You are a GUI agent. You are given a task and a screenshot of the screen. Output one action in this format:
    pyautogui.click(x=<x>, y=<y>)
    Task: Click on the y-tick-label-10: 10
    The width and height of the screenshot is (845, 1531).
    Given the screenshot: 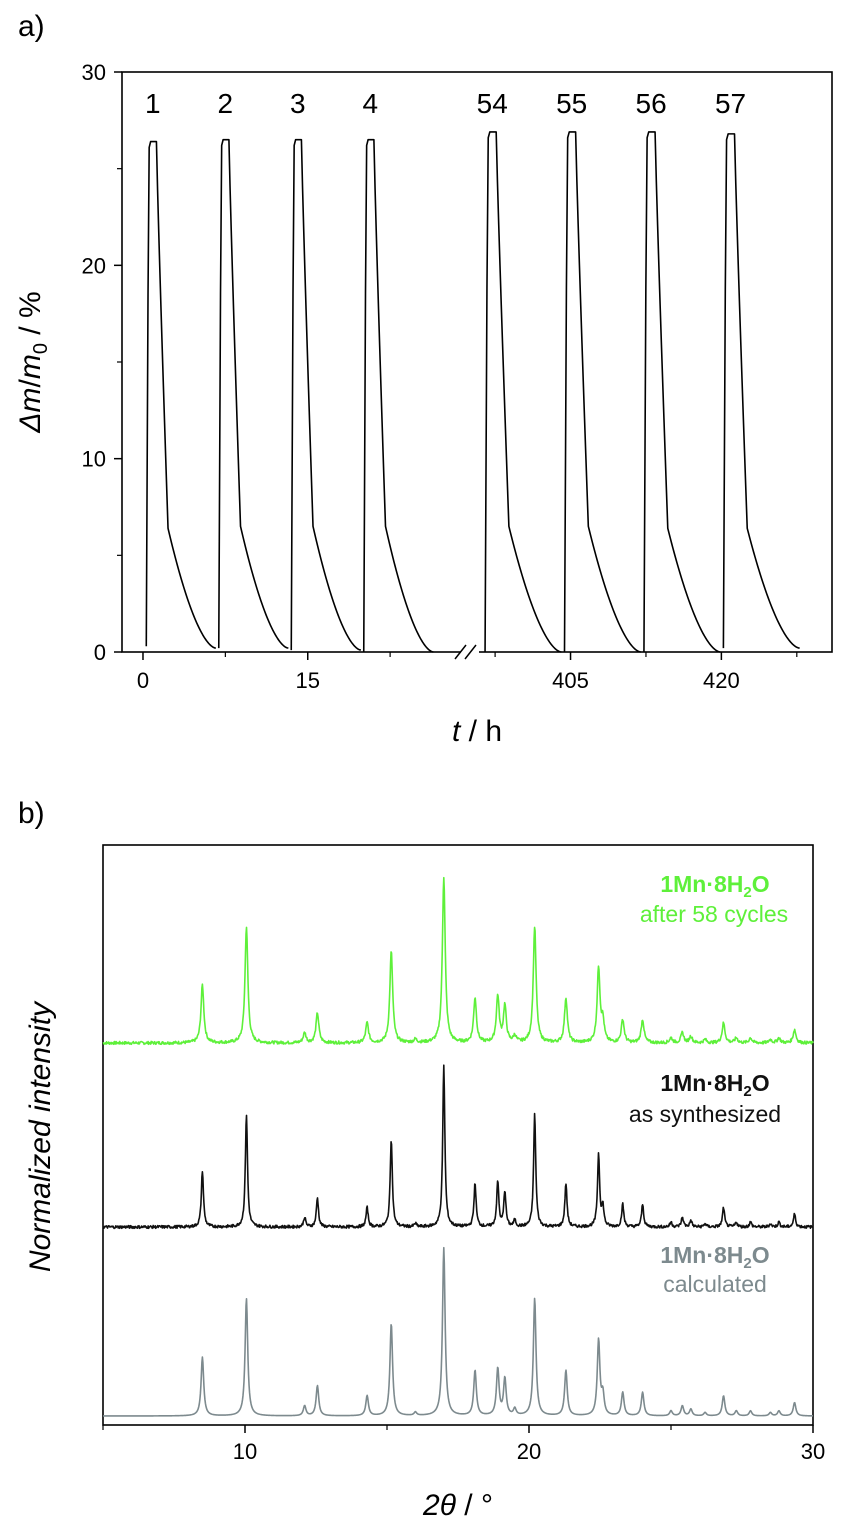 What is the action you would take?
    pyautogui.click(x=94, y=459)
    